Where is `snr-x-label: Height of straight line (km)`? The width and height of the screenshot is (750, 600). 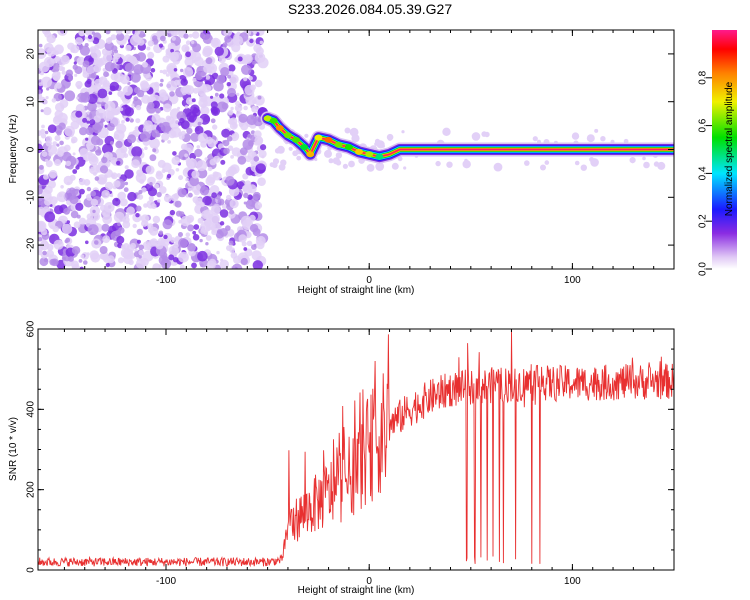
snr-x-label: Height of straight line (km) is located at coordinates (356, 590).